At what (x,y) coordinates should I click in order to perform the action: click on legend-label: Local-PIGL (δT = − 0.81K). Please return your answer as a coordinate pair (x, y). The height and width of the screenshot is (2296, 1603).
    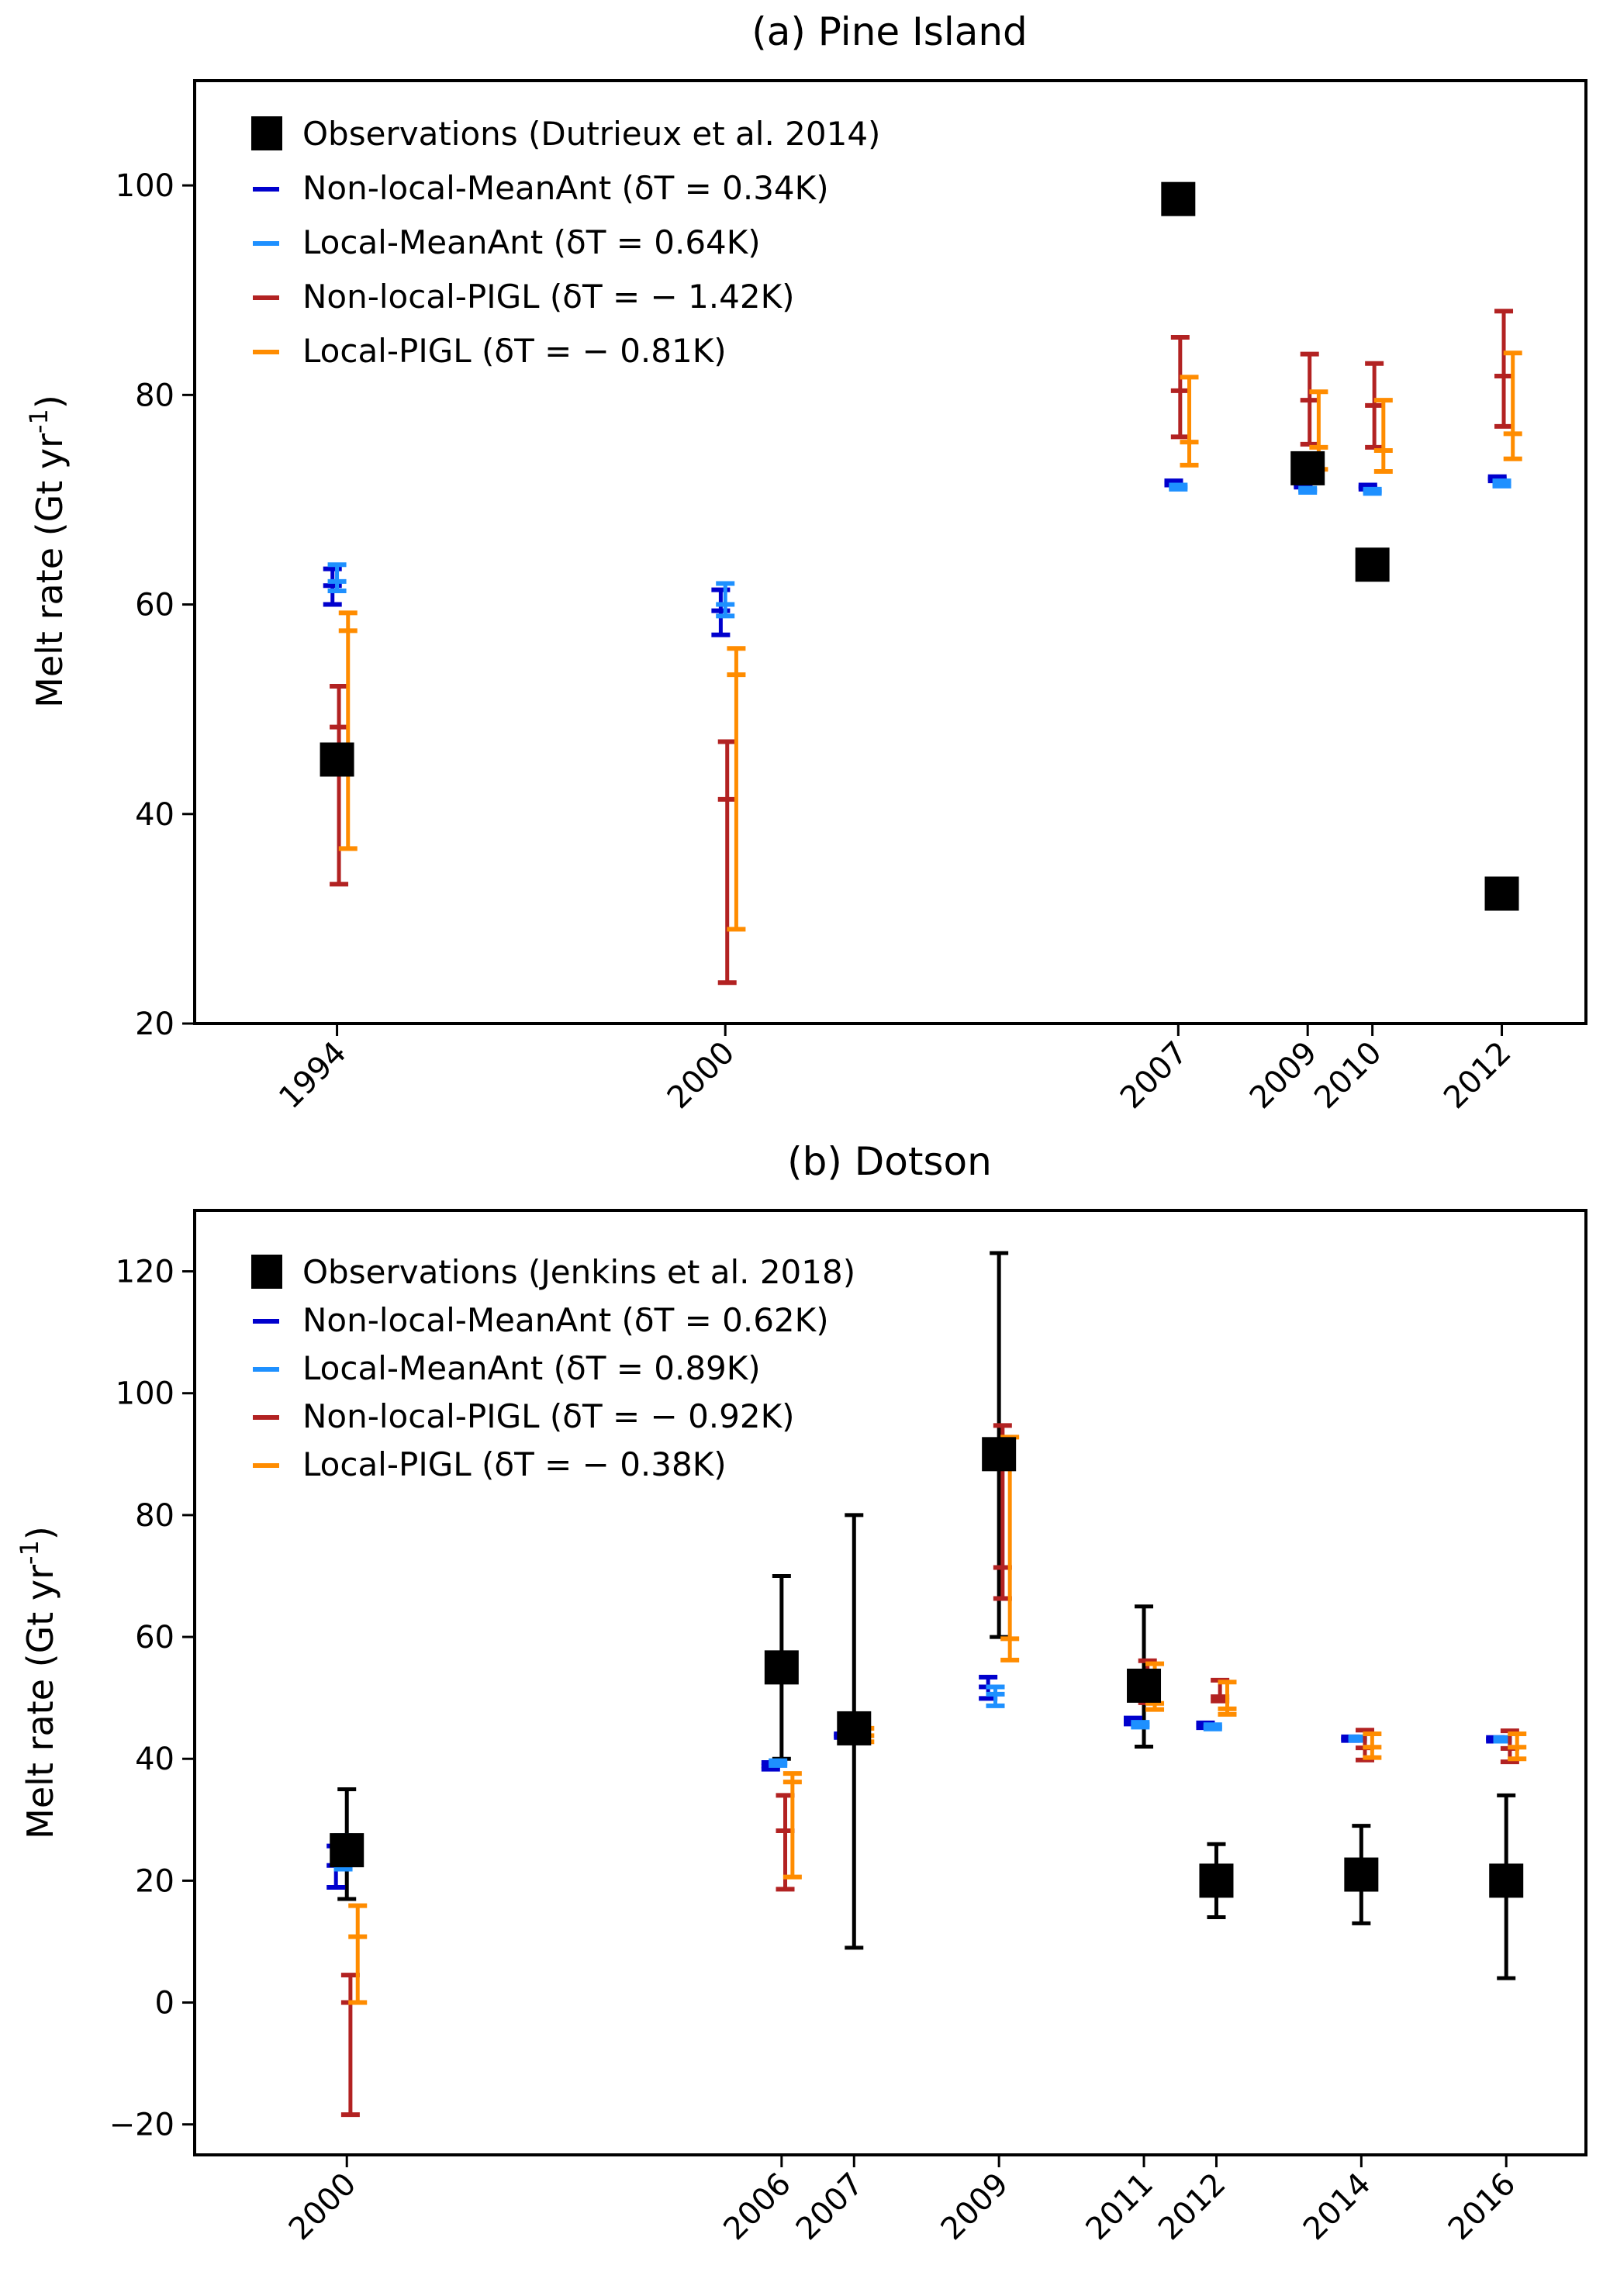
    Looking at the image, I should click on (515, 351).